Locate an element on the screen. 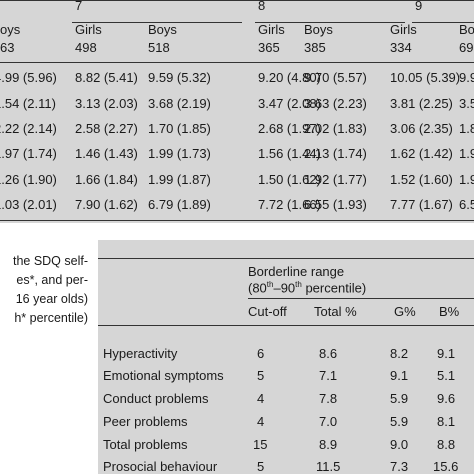  table-cell: 6.79 (1.89) is located at coordinates (179, 204).